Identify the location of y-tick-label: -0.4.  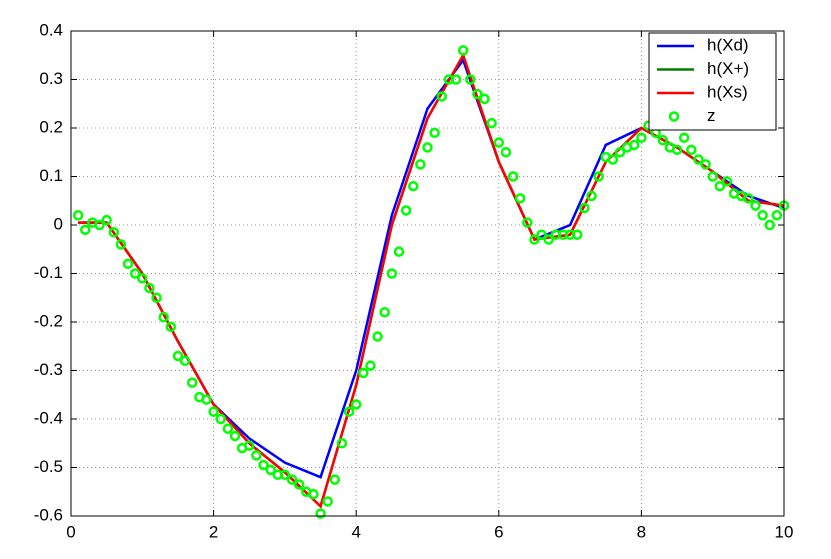
(48, 417).